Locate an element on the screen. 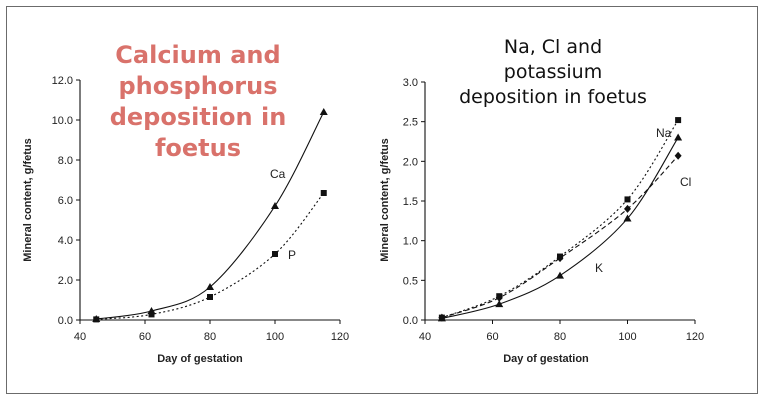 This screenshot has width=766, height=403. y-tick-label: 10.0 is located at coordinates (62, 121).